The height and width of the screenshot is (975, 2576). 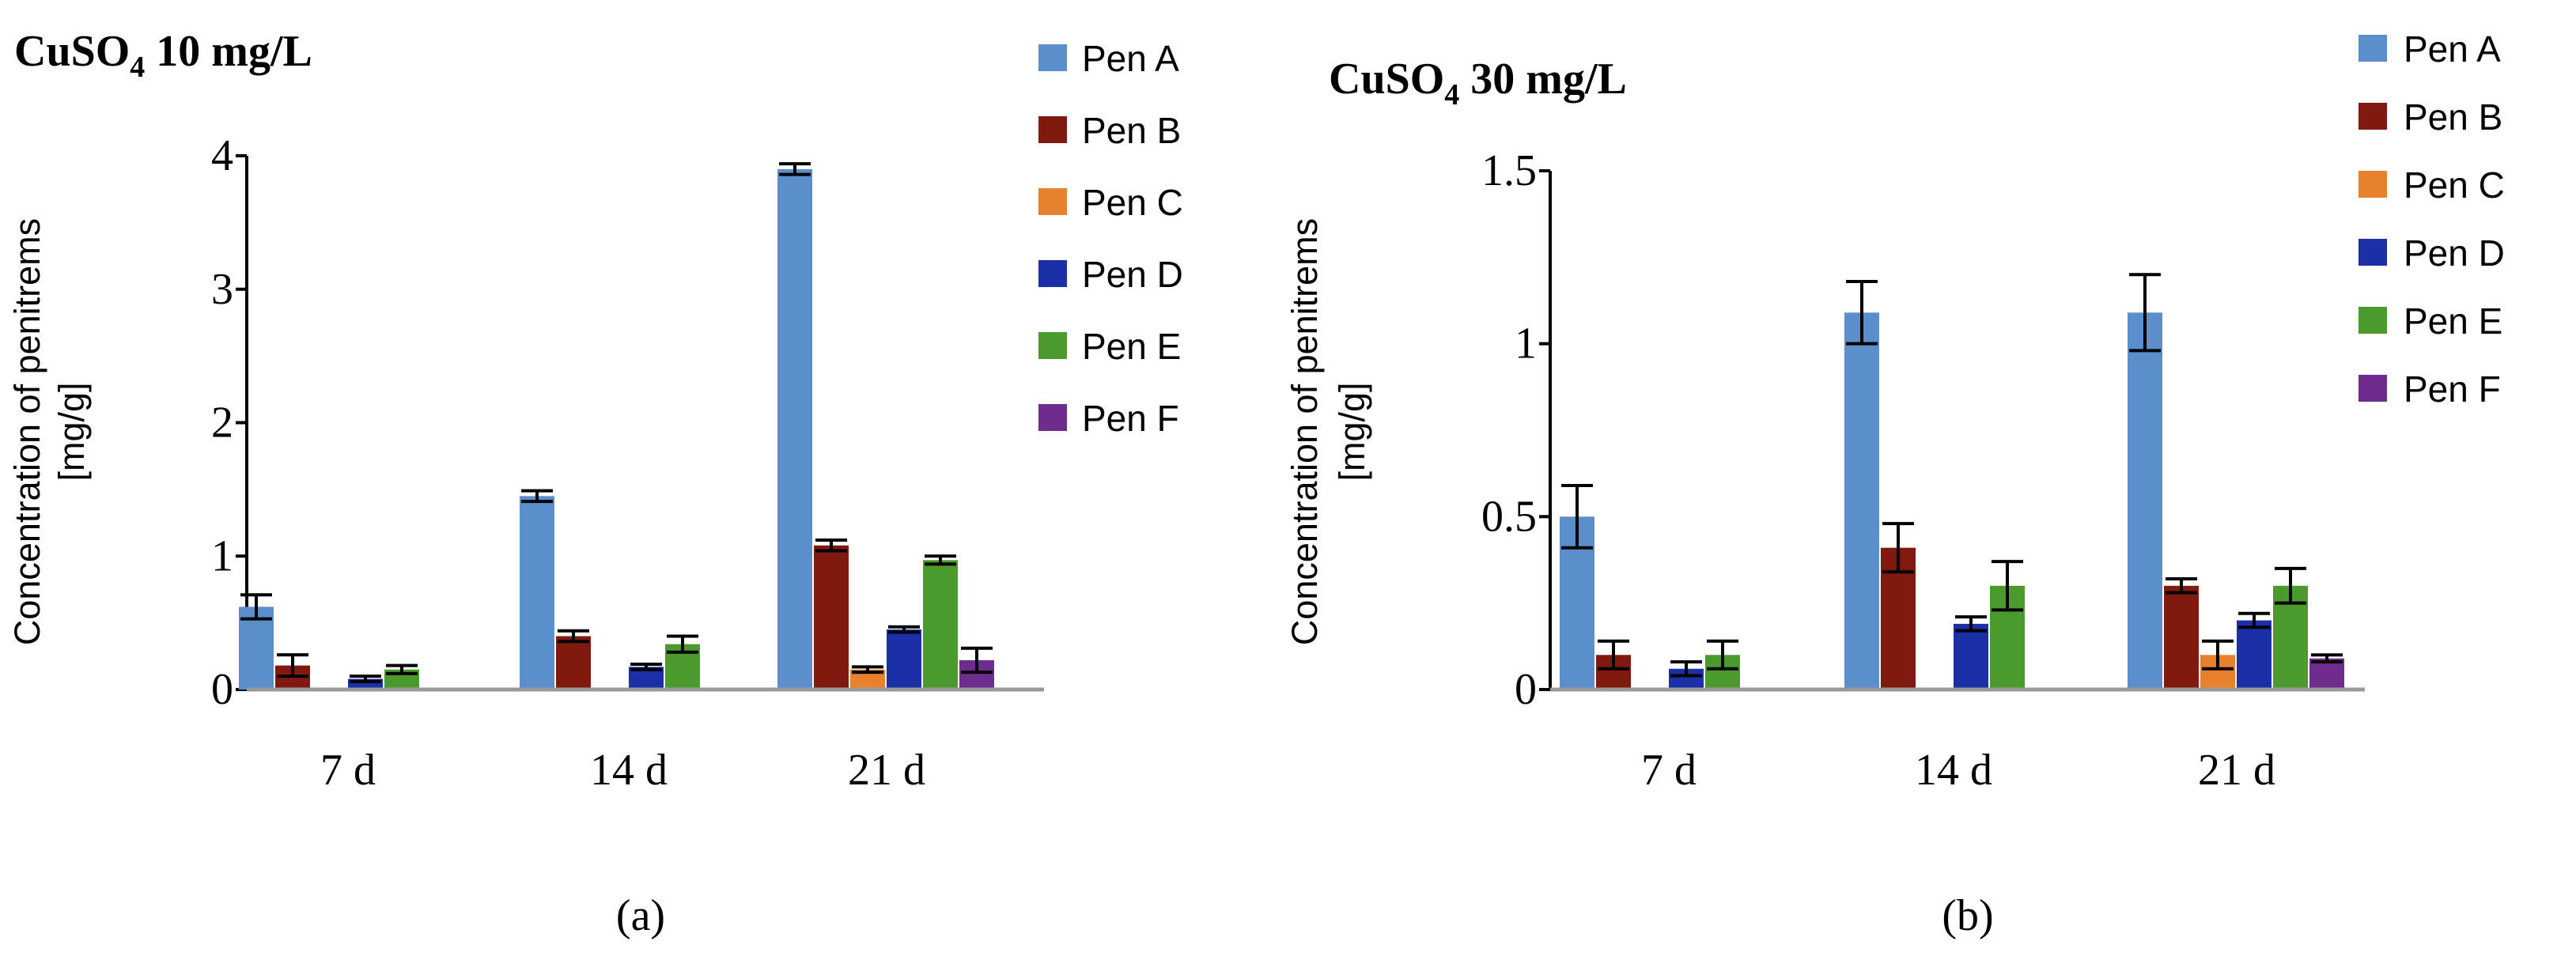 What do you see at coordinates (1543, 80) in the screenshot?
I see `chart-title-rest: 30 mg/L` at bounding box center [1543, 80].